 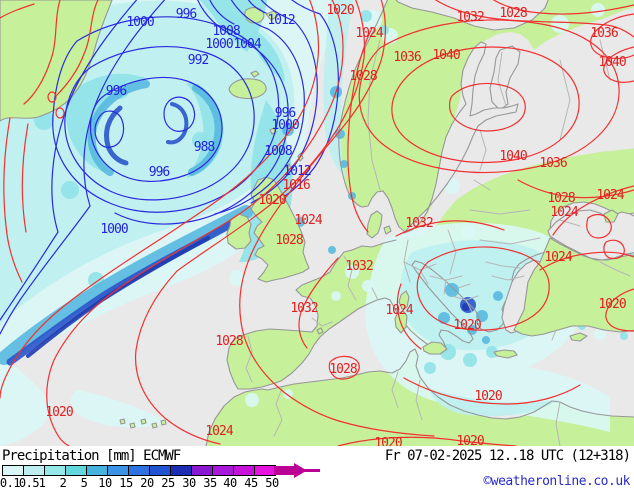 I want to click on scale-tick-label: 20, so click(x=147, y=483).